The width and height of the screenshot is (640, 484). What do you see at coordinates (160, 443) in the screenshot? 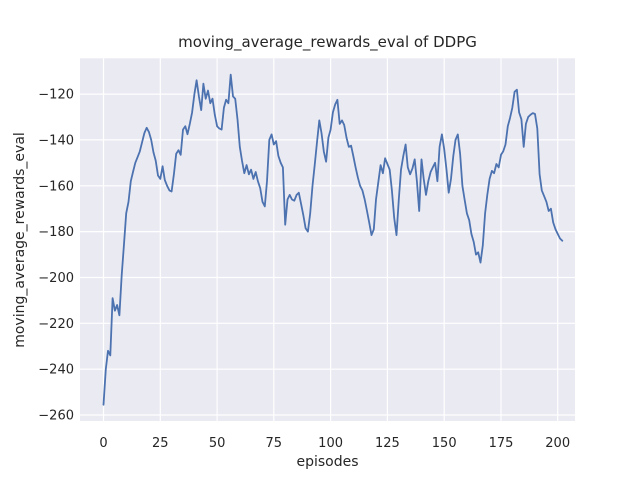
I see `x-tick-label: 25` at bounding box center [160, 443].